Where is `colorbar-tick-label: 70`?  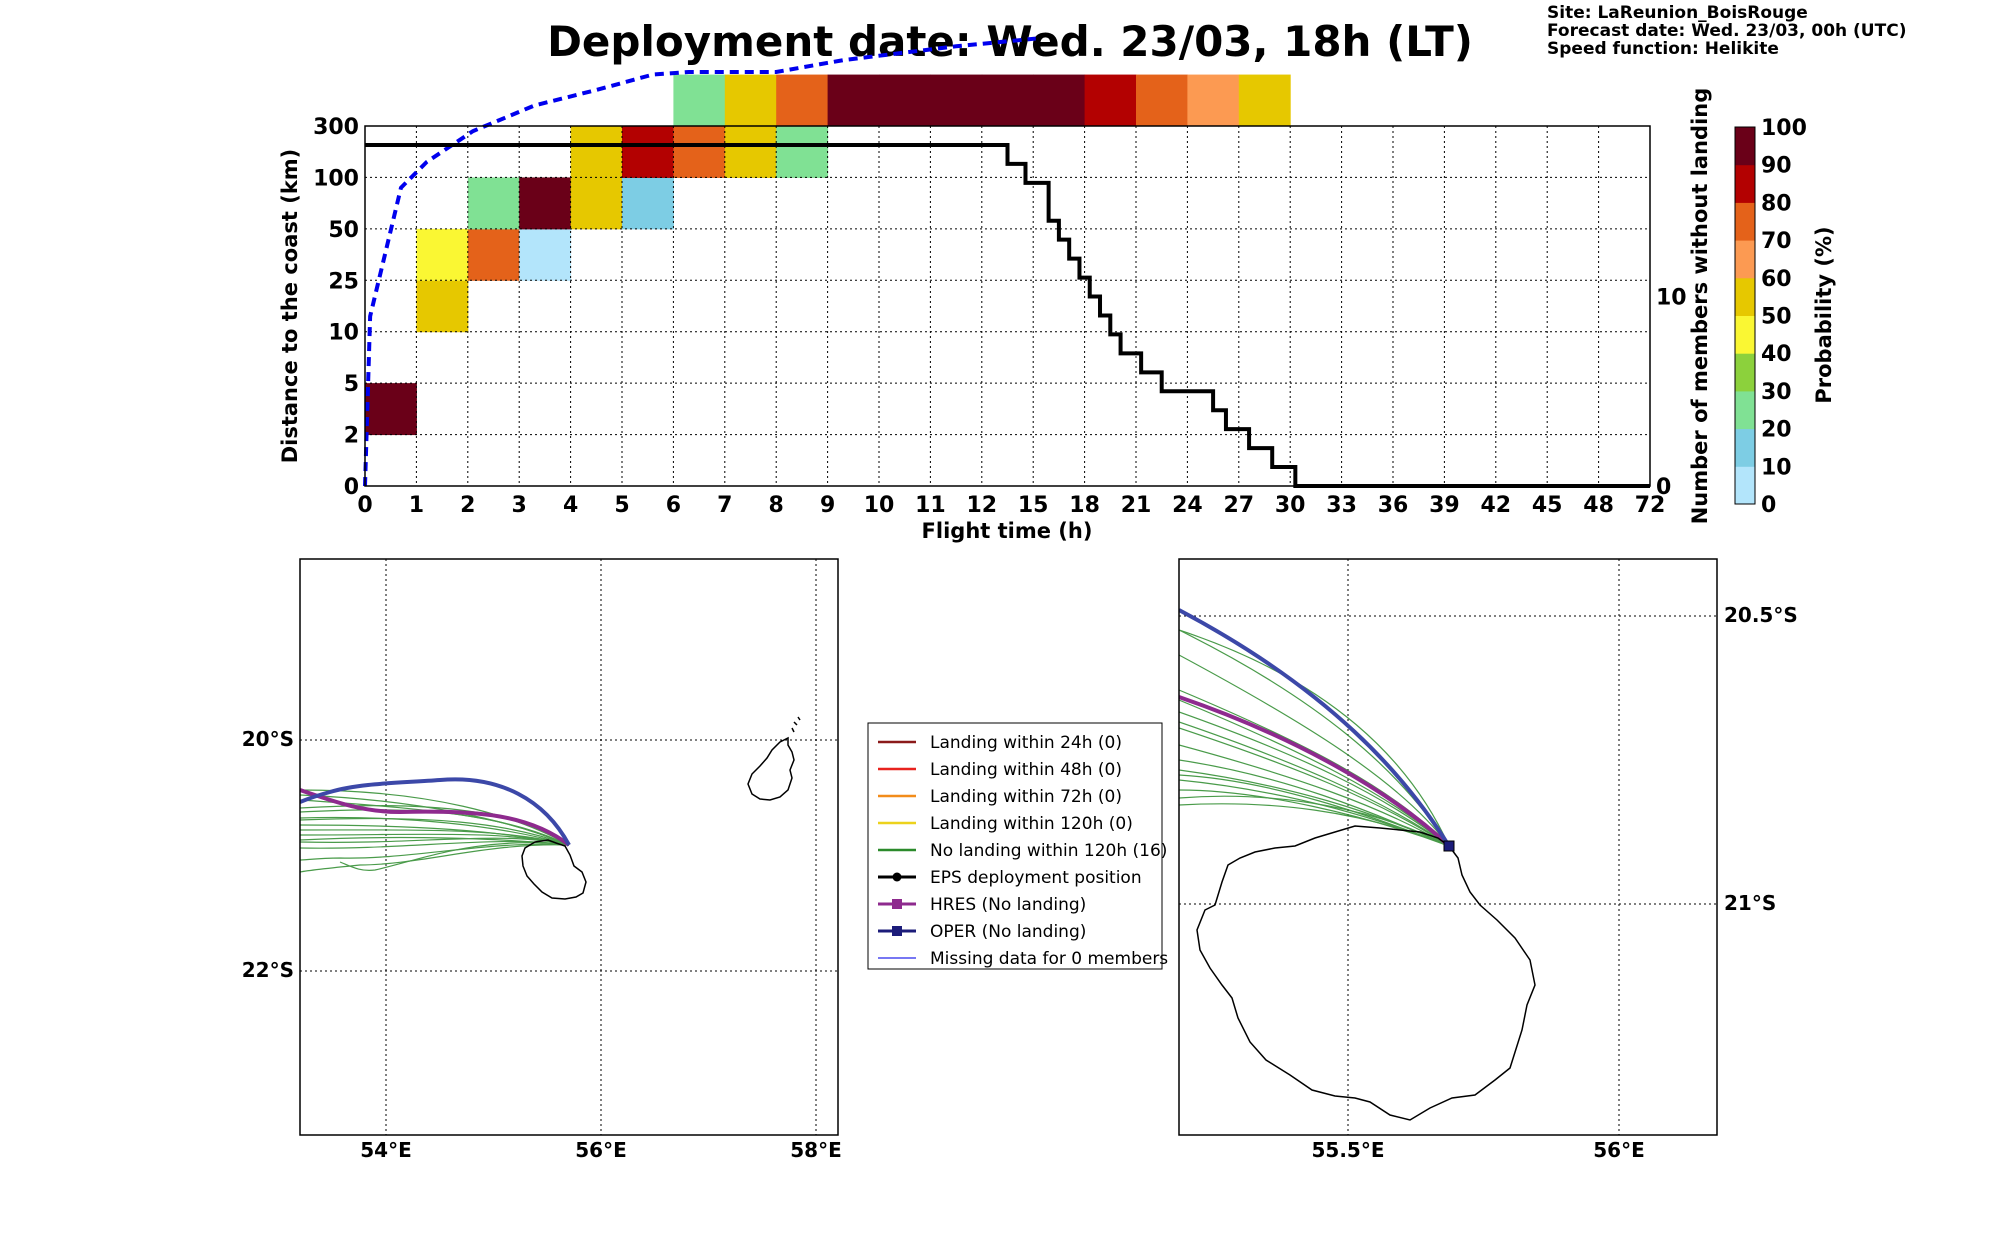
colorbar-tick-label: 70 is located at coordinates (1776, 241).